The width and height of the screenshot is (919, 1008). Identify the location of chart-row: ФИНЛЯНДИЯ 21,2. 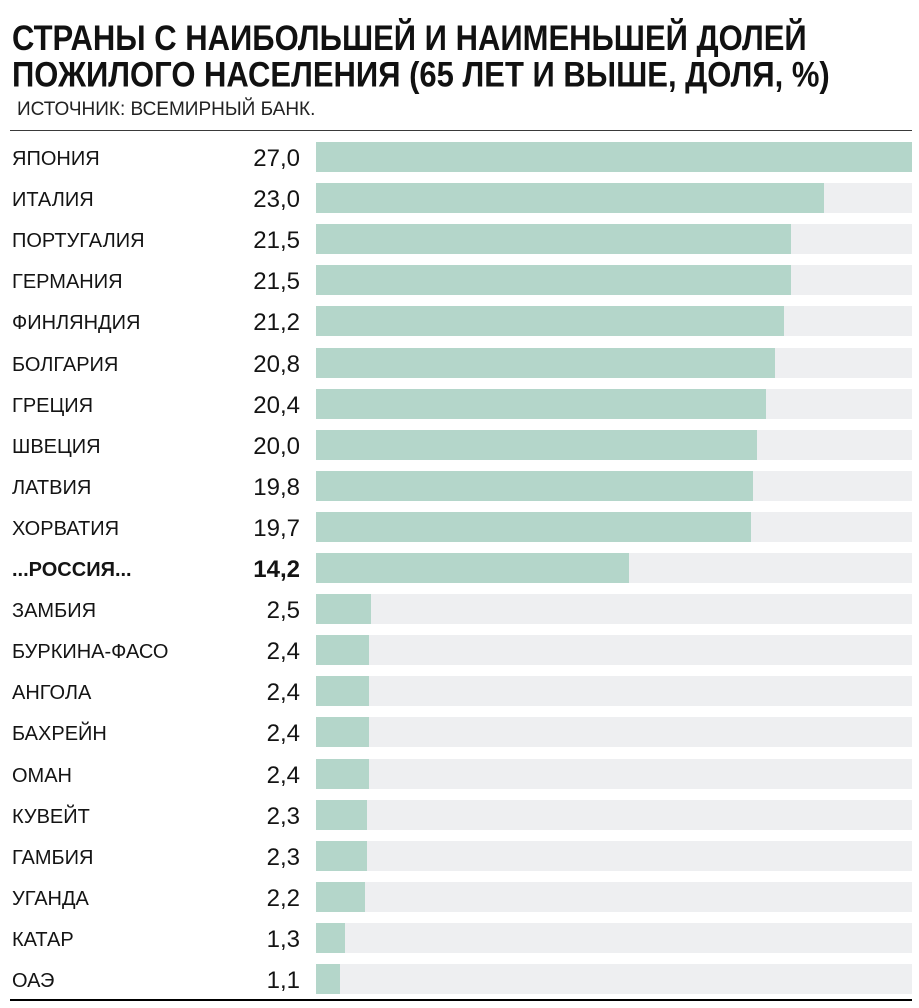
(459, 324).